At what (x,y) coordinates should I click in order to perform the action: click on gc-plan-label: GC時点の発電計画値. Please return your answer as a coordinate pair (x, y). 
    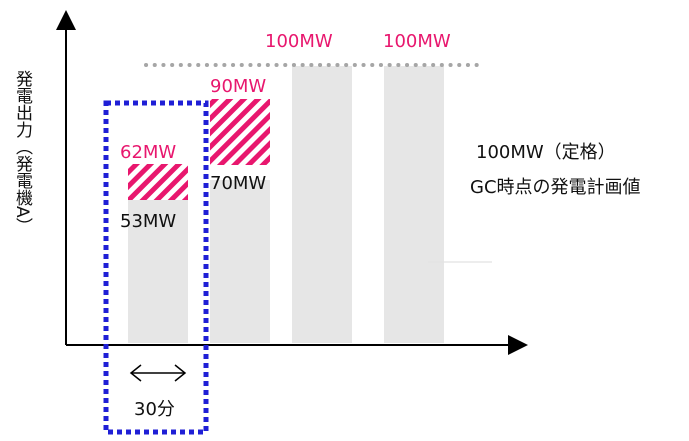
    Looking at the image, I should click on (555, 187).